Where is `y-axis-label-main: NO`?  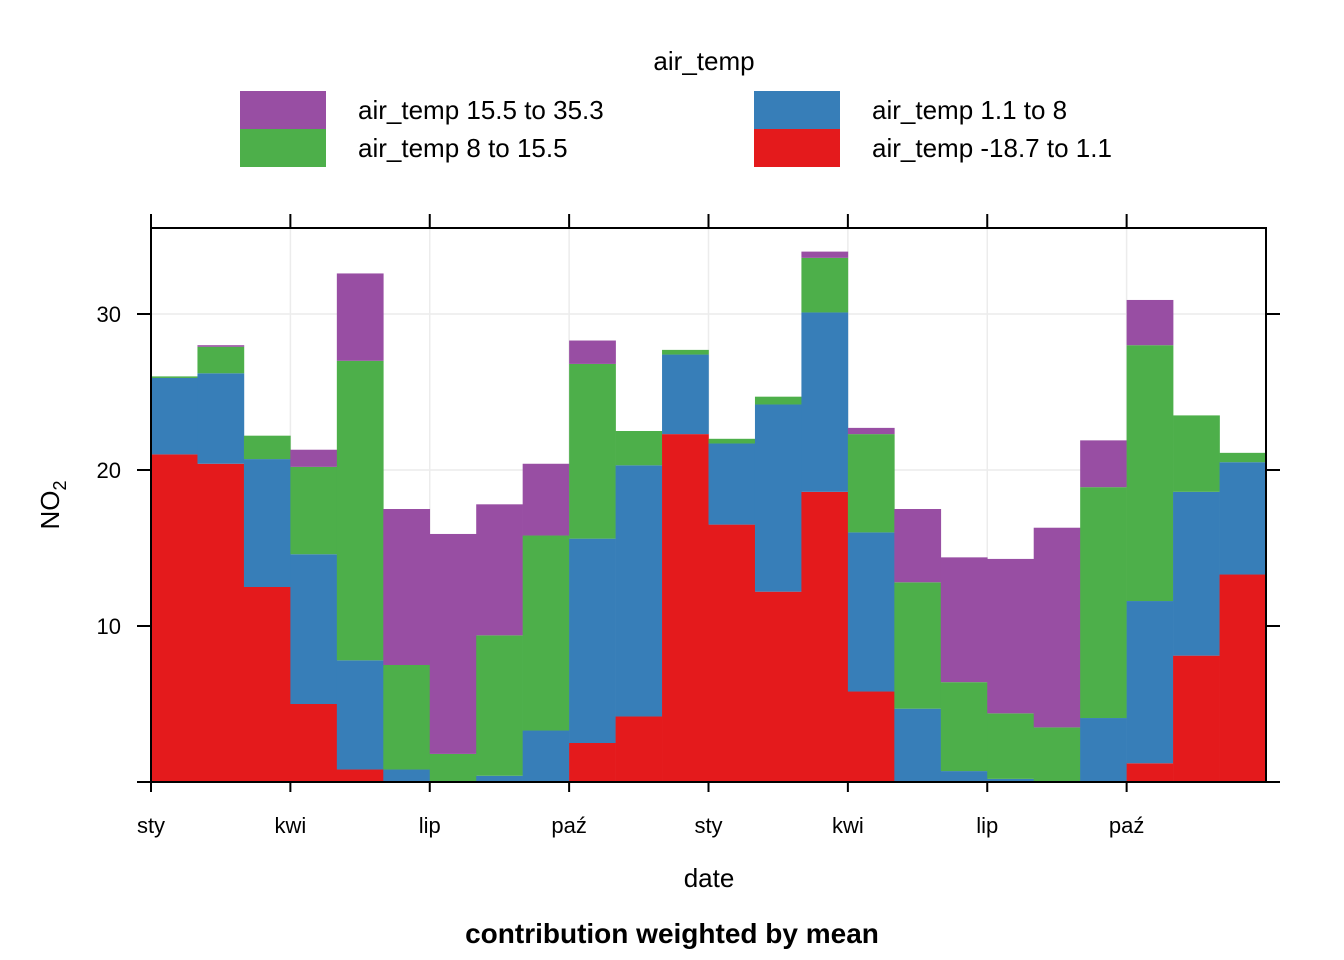 y-axis-label-main: NO is located at coordinates (50, 510).